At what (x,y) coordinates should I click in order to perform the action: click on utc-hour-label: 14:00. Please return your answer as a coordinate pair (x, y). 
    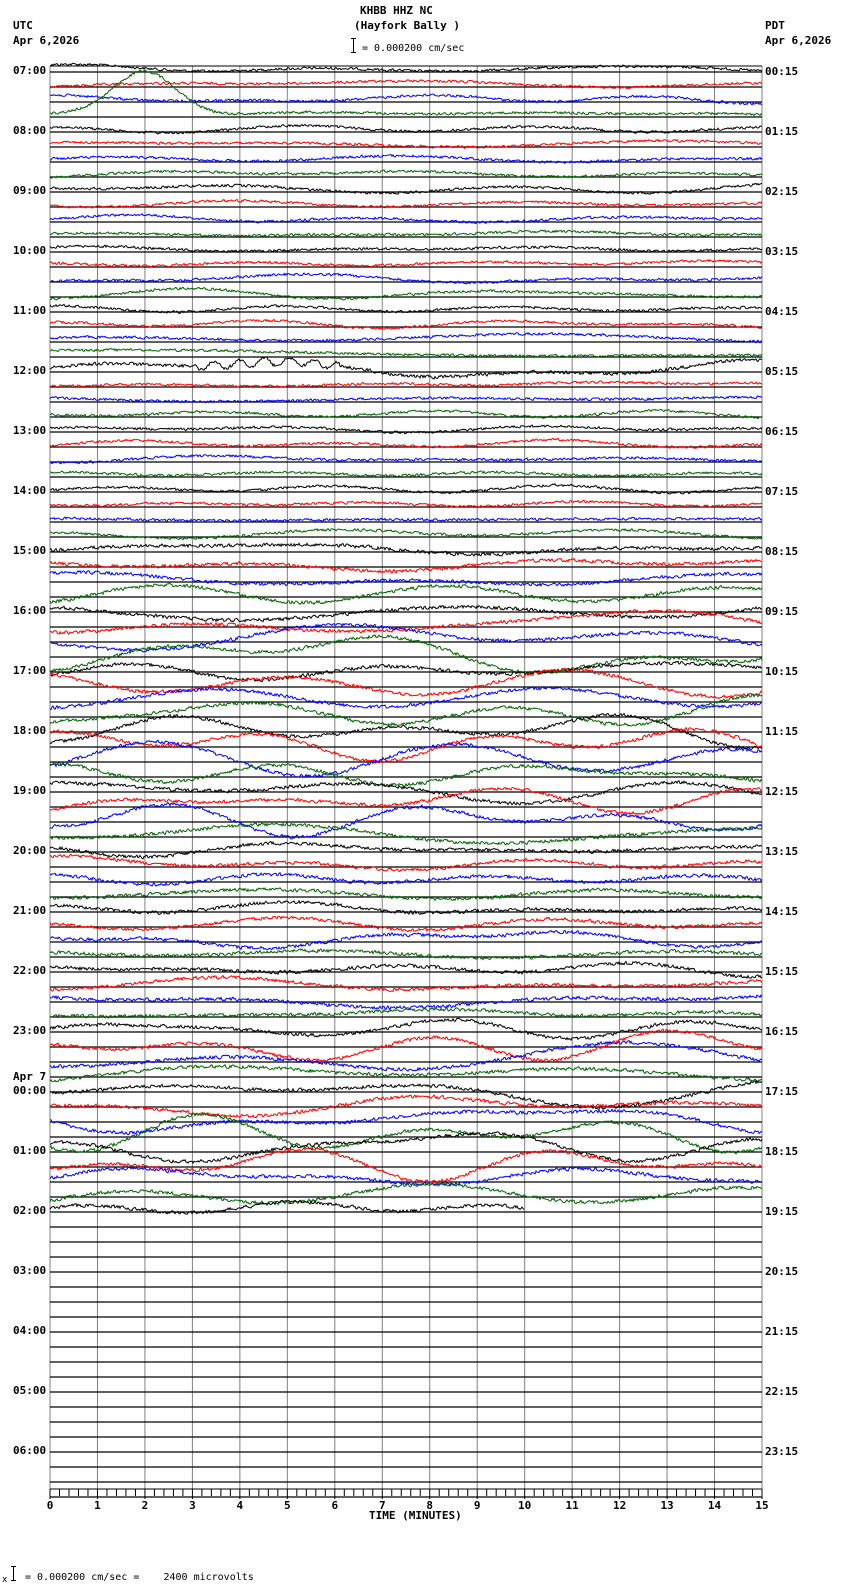
    Looking at the image, I should click on (30, 490).